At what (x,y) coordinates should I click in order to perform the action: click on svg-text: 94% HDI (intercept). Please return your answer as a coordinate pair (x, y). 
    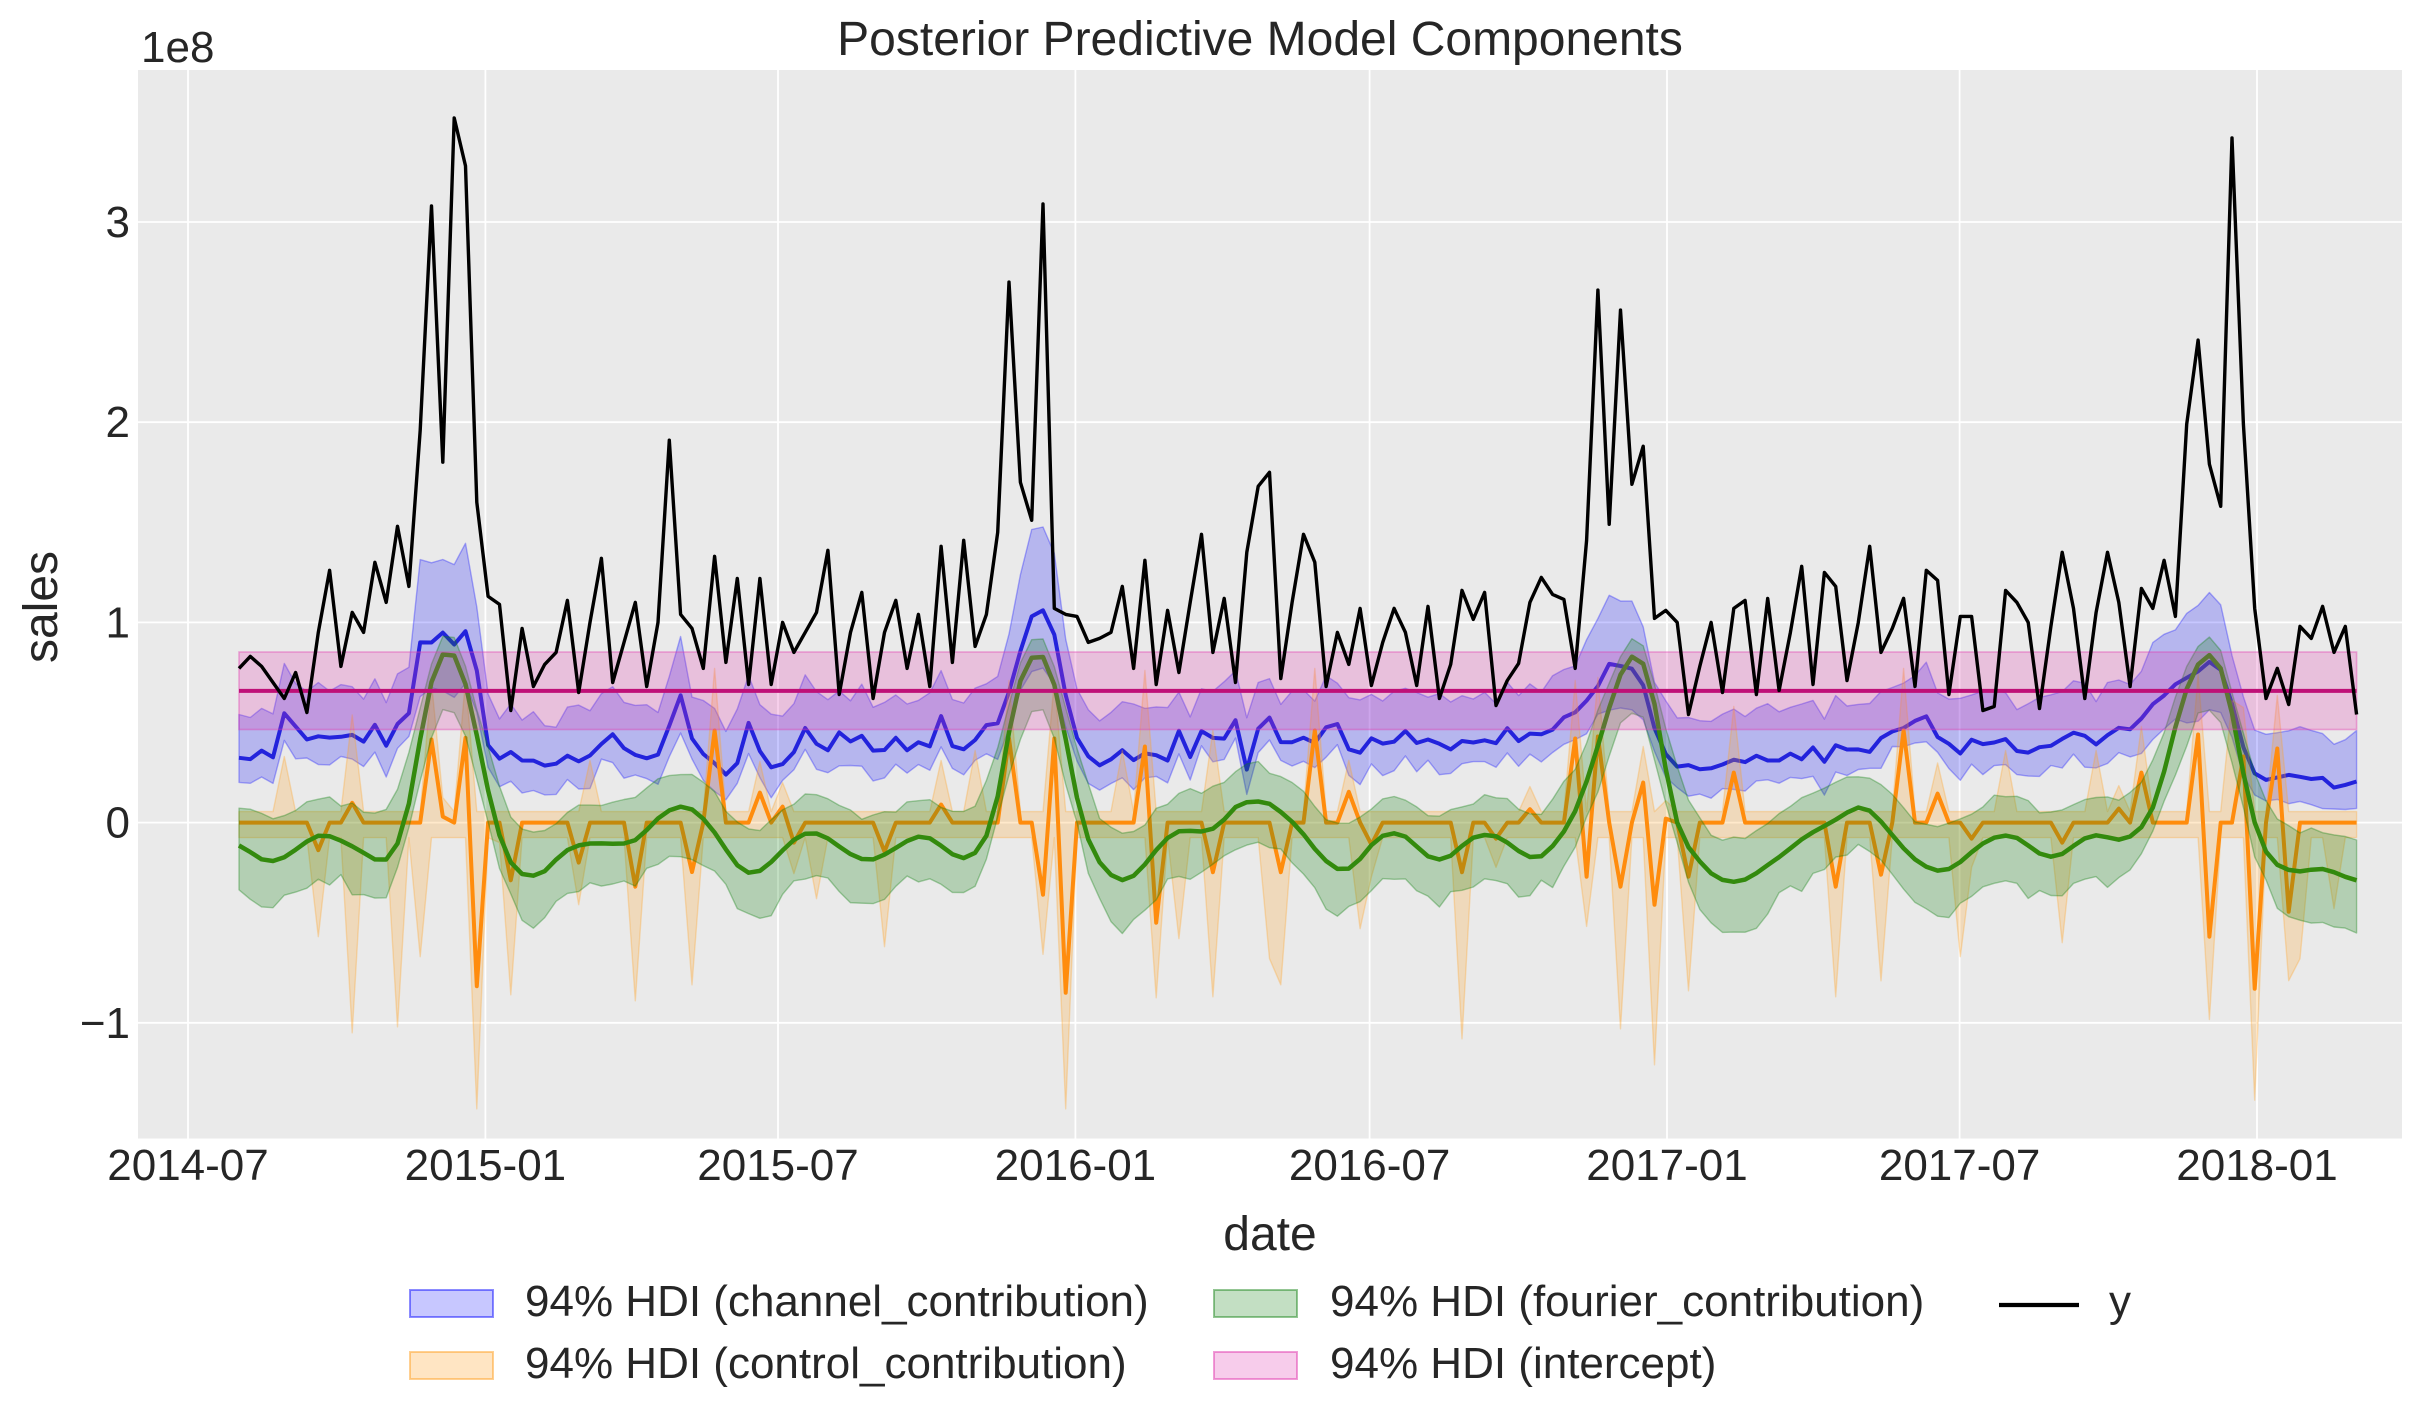
    Looking at the image, I should click on (1523, 1363).